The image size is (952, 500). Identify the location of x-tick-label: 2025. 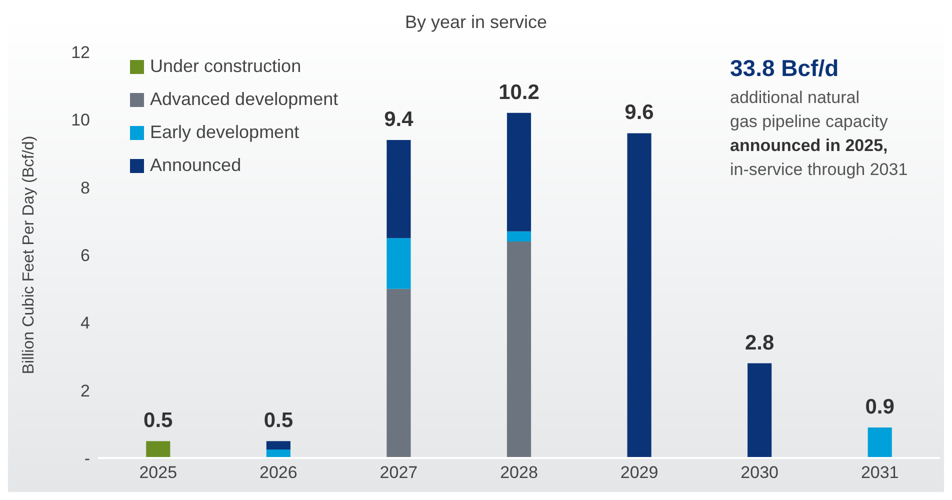
(158, 472).